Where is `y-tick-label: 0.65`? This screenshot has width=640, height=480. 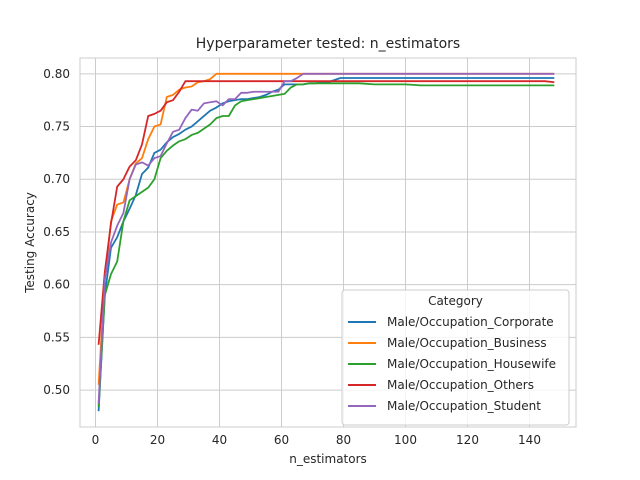 y-tick-label: 0.65 is located at coordinates (56, 232).